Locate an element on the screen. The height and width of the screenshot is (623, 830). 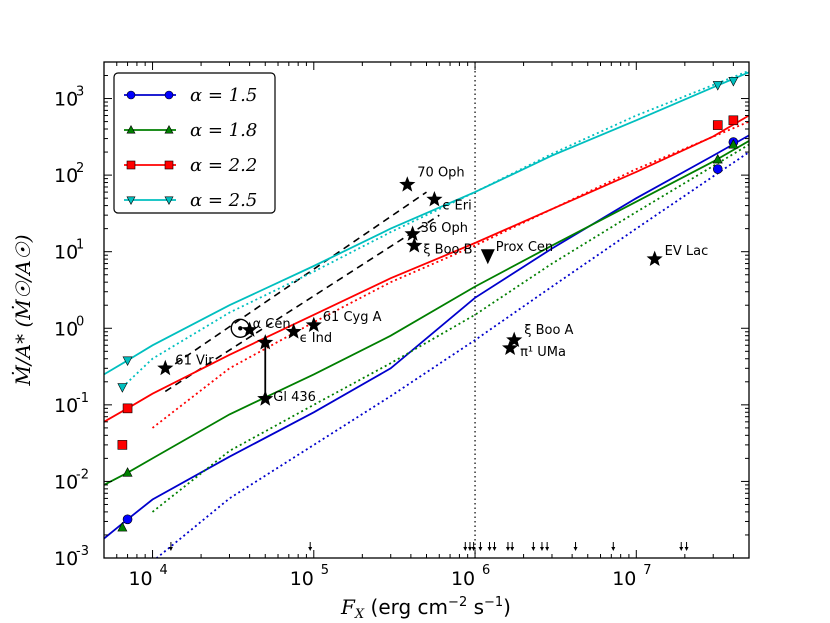
star-marker-Gl-436-high is located at coordinates (265, 342).